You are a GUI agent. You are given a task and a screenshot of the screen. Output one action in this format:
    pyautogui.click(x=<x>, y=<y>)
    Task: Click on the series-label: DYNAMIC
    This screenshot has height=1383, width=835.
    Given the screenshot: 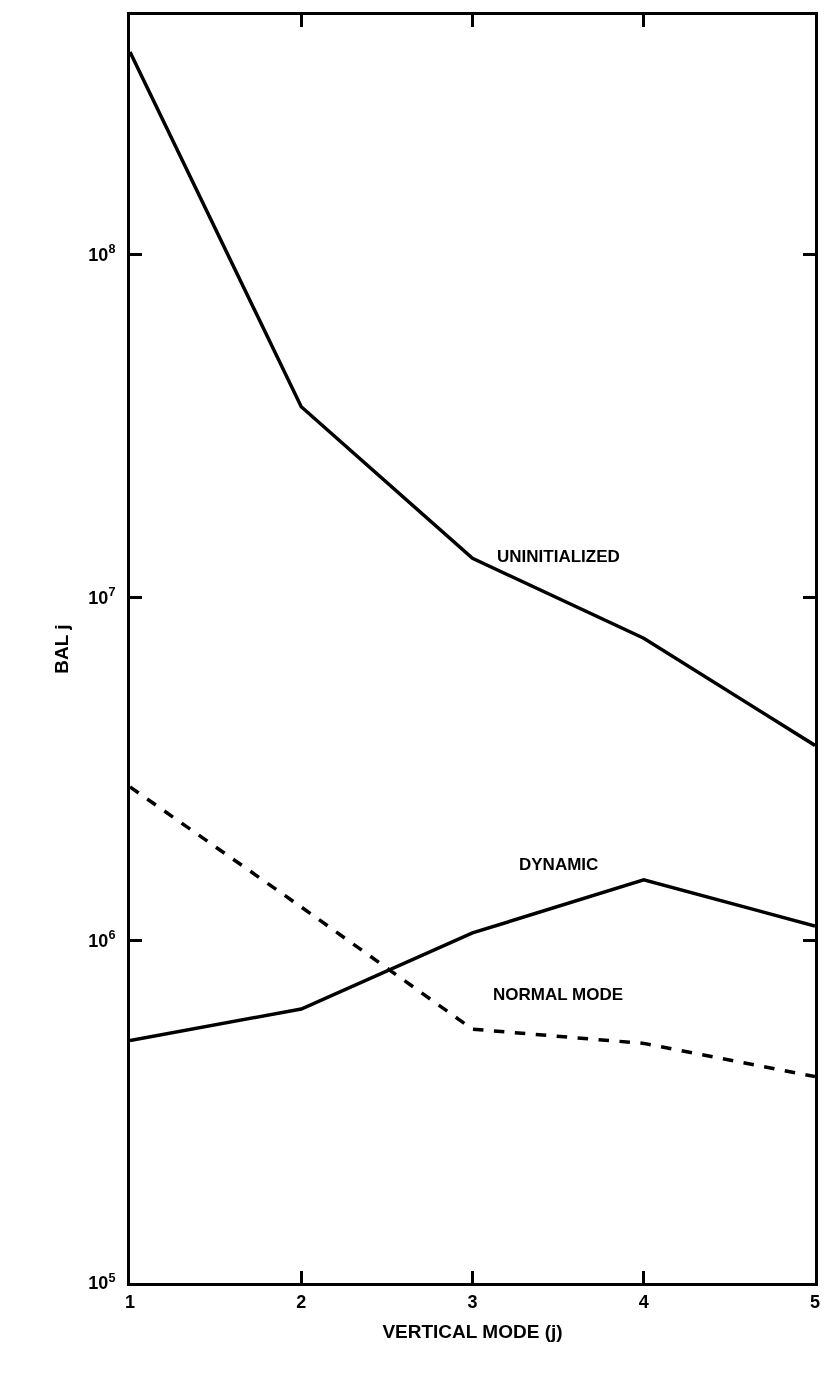 What is the action you would take?
    pyautogui.click(x=559, y=864)
    